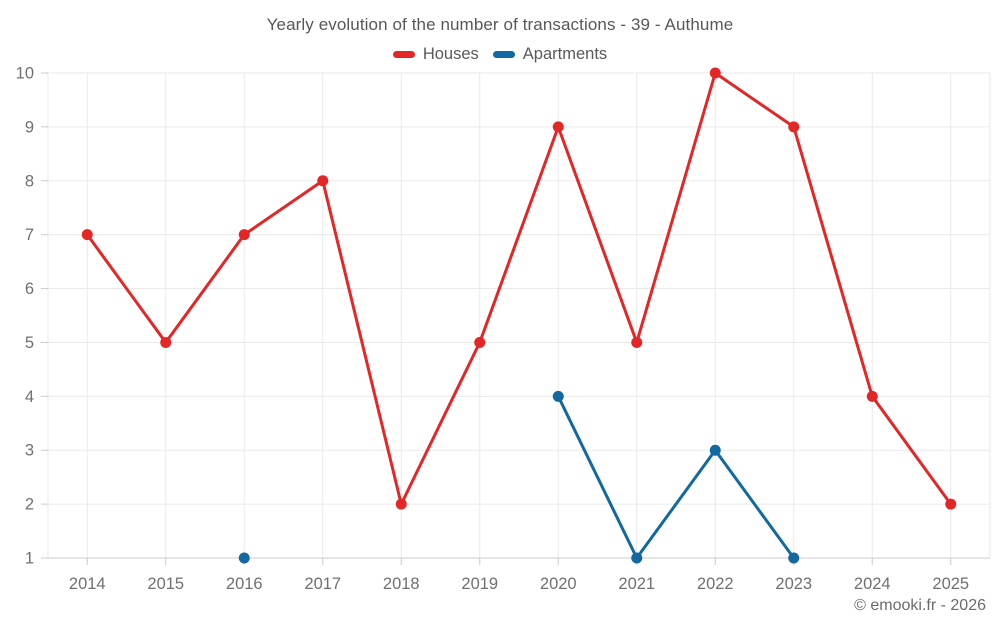 The width and height of the screenshot is (1000, 625). What do you see at coordinates (951, 504) in the screenshot?
I see `houses-point-2025` at bounding box center [951, 504].